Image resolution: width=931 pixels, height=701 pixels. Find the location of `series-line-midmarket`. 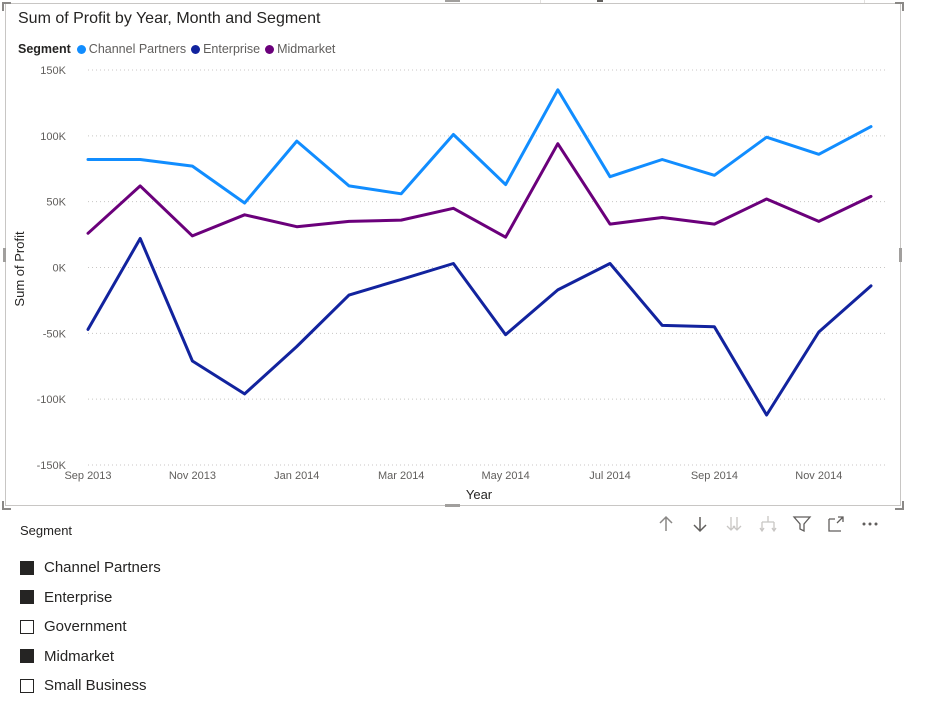

series-line-midmarket is located at coordinates (479, 190).